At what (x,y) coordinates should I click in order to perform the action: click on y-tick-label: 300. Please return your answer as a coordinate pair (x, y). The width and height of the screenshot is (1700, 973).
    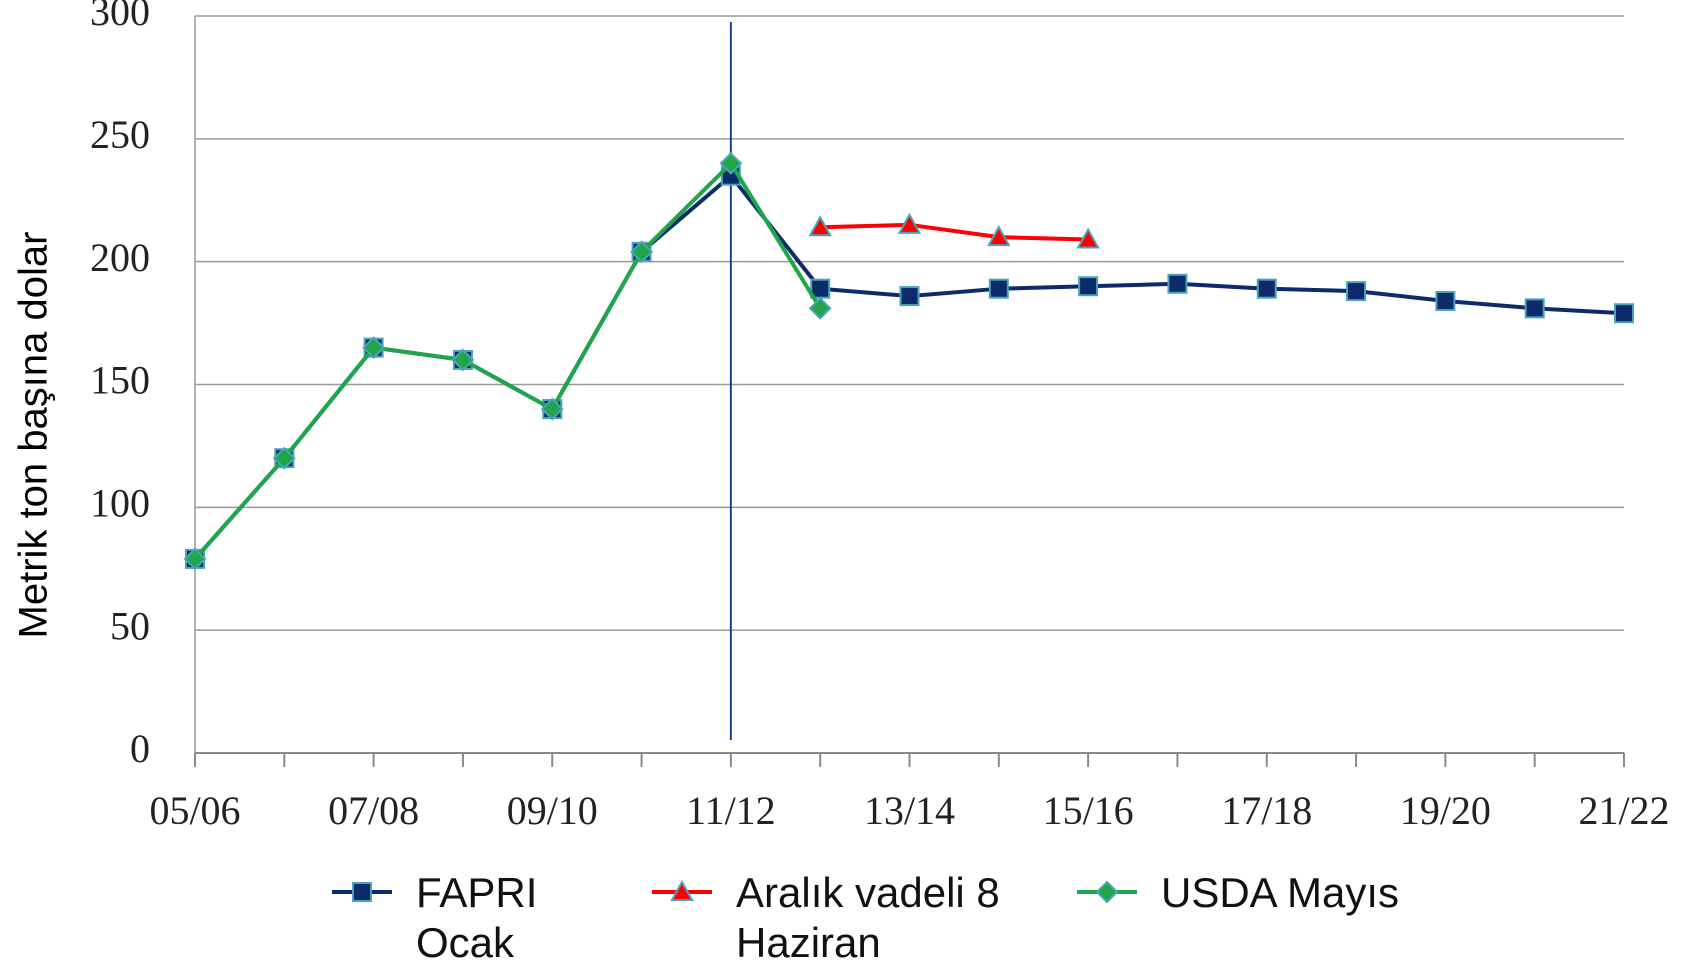
    Looking at the image, I should click on (120, 17).